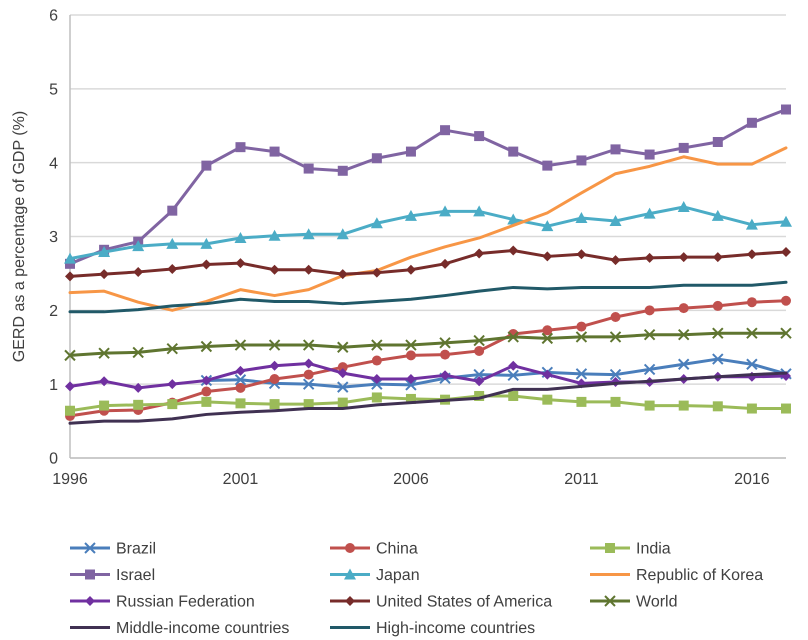  Describe the element at coordinates (240, 479) in the screenshot. I see `x-tick-label: 2001` at that location.